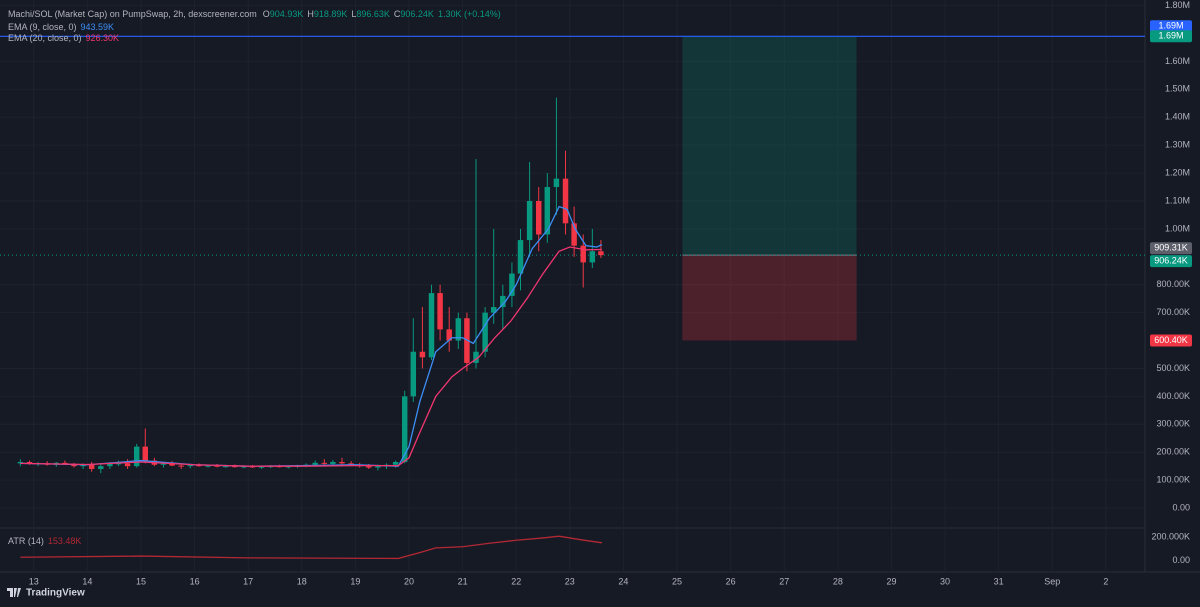 This screenshot has height=607, width=1200. Describe the element at coordinates (945, 581) in the screenshot. I see `x-tick-label: 30` at that location.